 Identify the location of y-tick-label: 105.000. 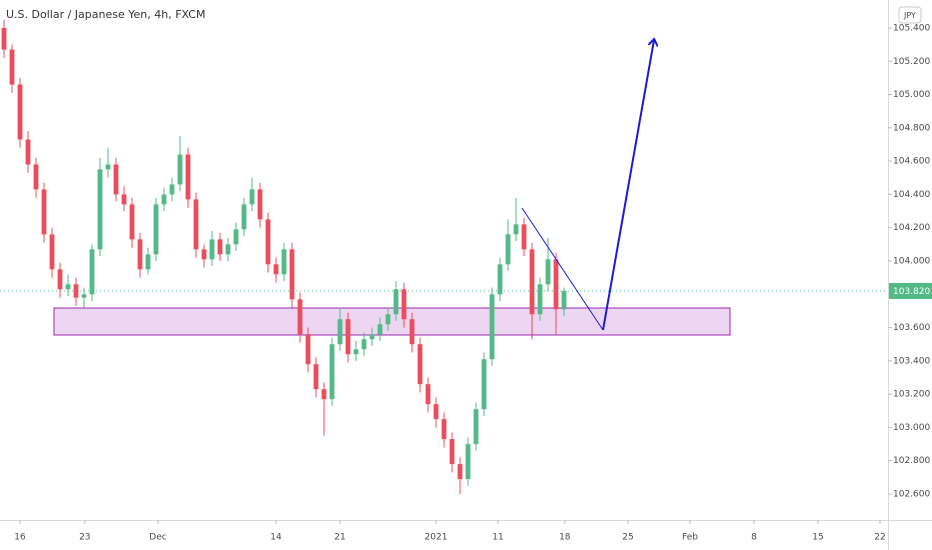
(911, 95).